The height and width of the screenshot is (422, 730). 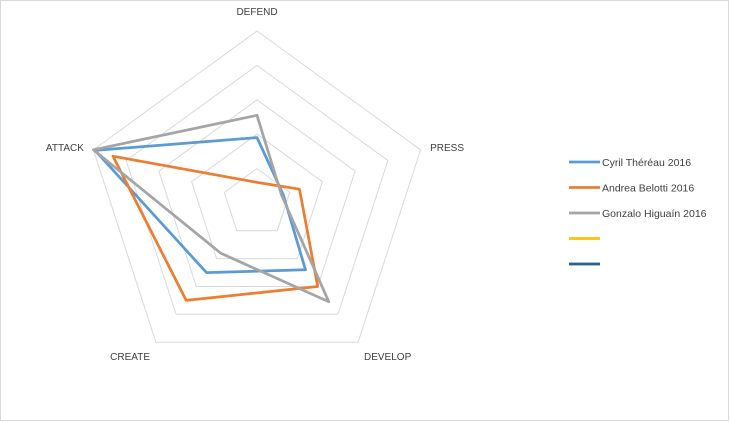 What do you see at coordinates (654, 214) in the screenshot?
I see `legend-label-3: Gonzalo Higuaín 2016` at bounding box center [654, 214].